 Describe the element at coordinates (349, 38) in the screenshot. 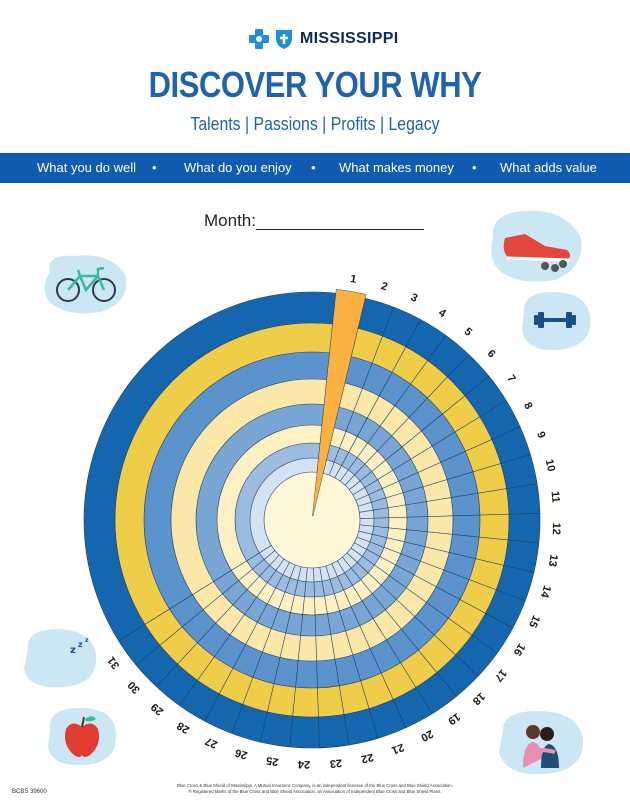

I see `brand-name: MISSISSIPPI` at that location.